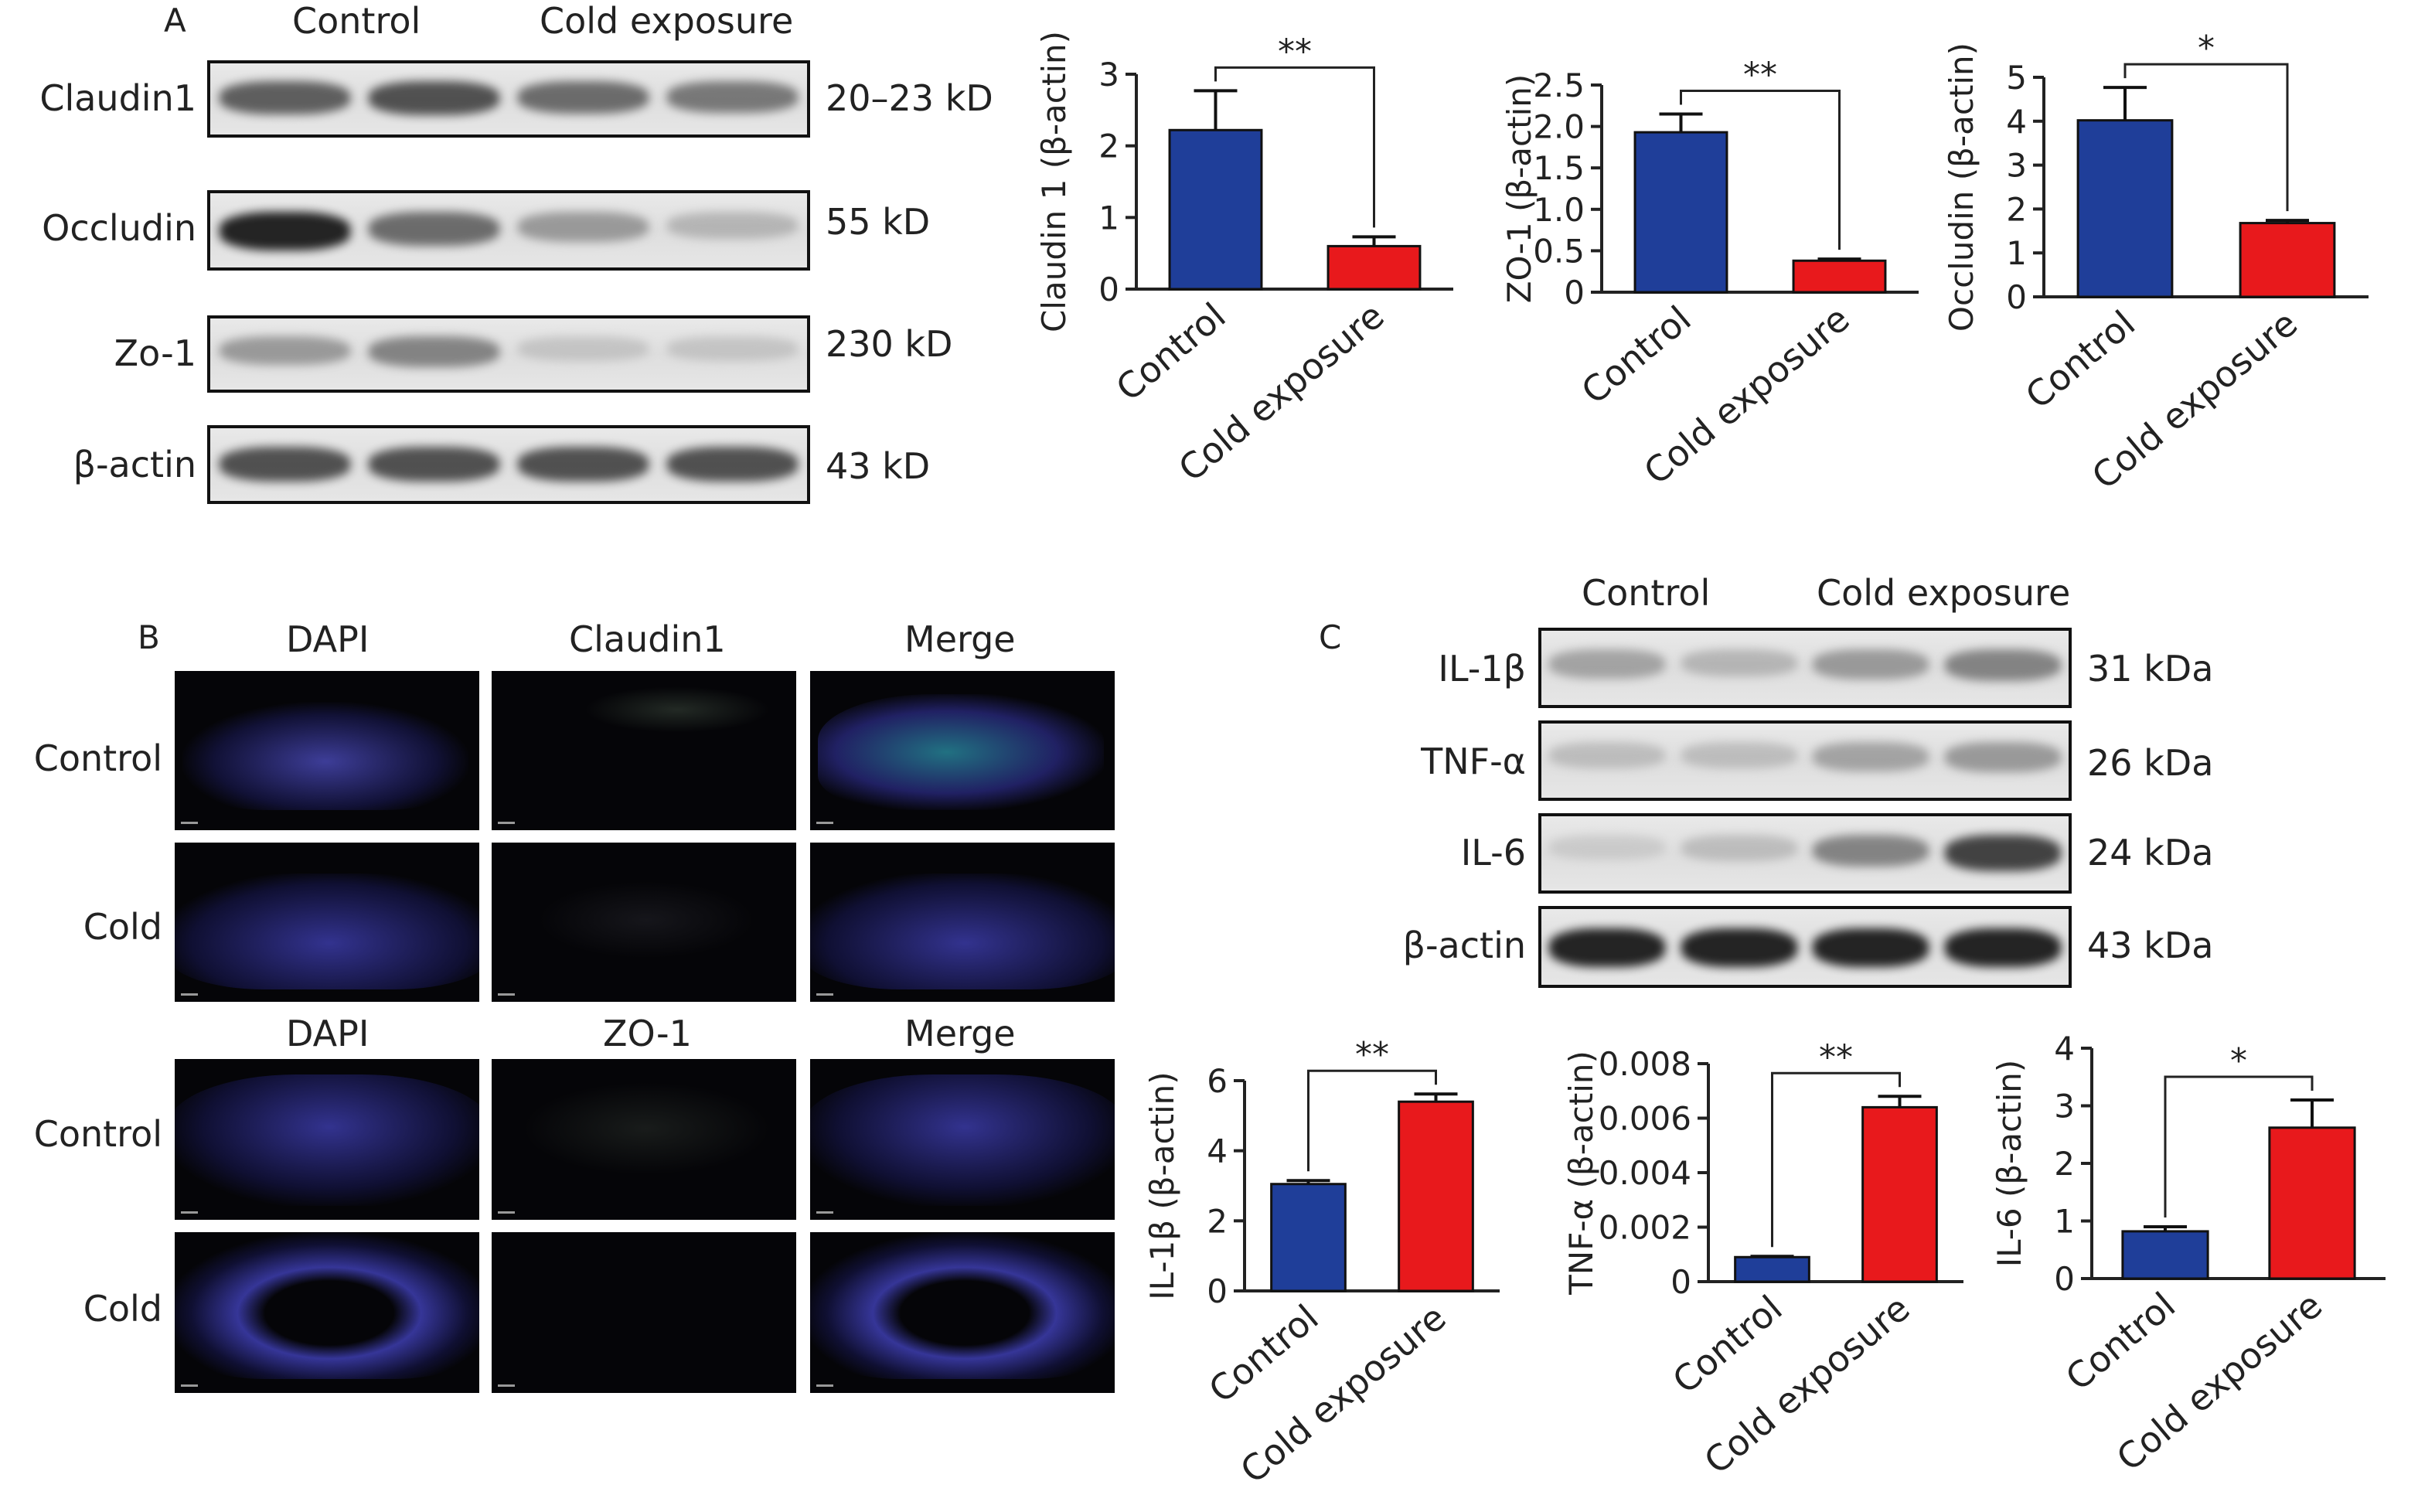 The width and height of the screenshot is (2435, 1512). What do you see at coordinates (328, 1033) in the screenshot?
I see `panel-b-col-dapi-2: DAPI` at bounding box center [328, 1033].